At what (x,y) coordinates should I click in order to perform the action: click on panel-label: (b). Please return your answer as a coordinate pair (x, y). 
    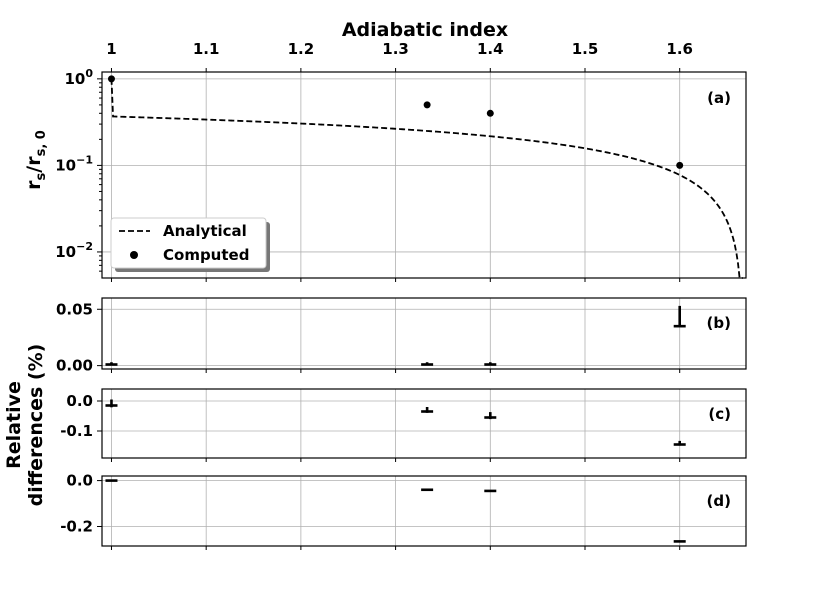
    Looking at the image, I should click on (719, 323).